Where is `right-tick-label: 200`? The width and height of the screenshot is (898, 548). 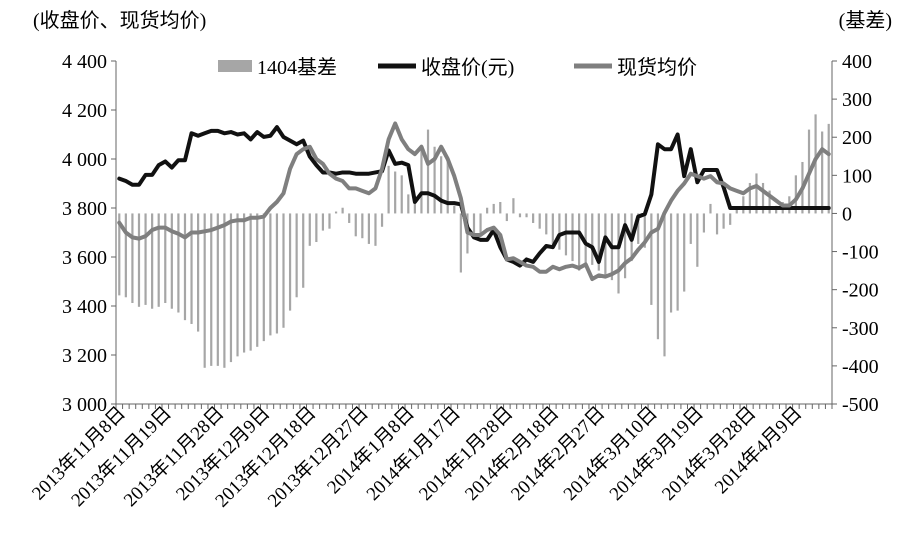
right-tick-label: 200 is located at coordinates (857, 138).